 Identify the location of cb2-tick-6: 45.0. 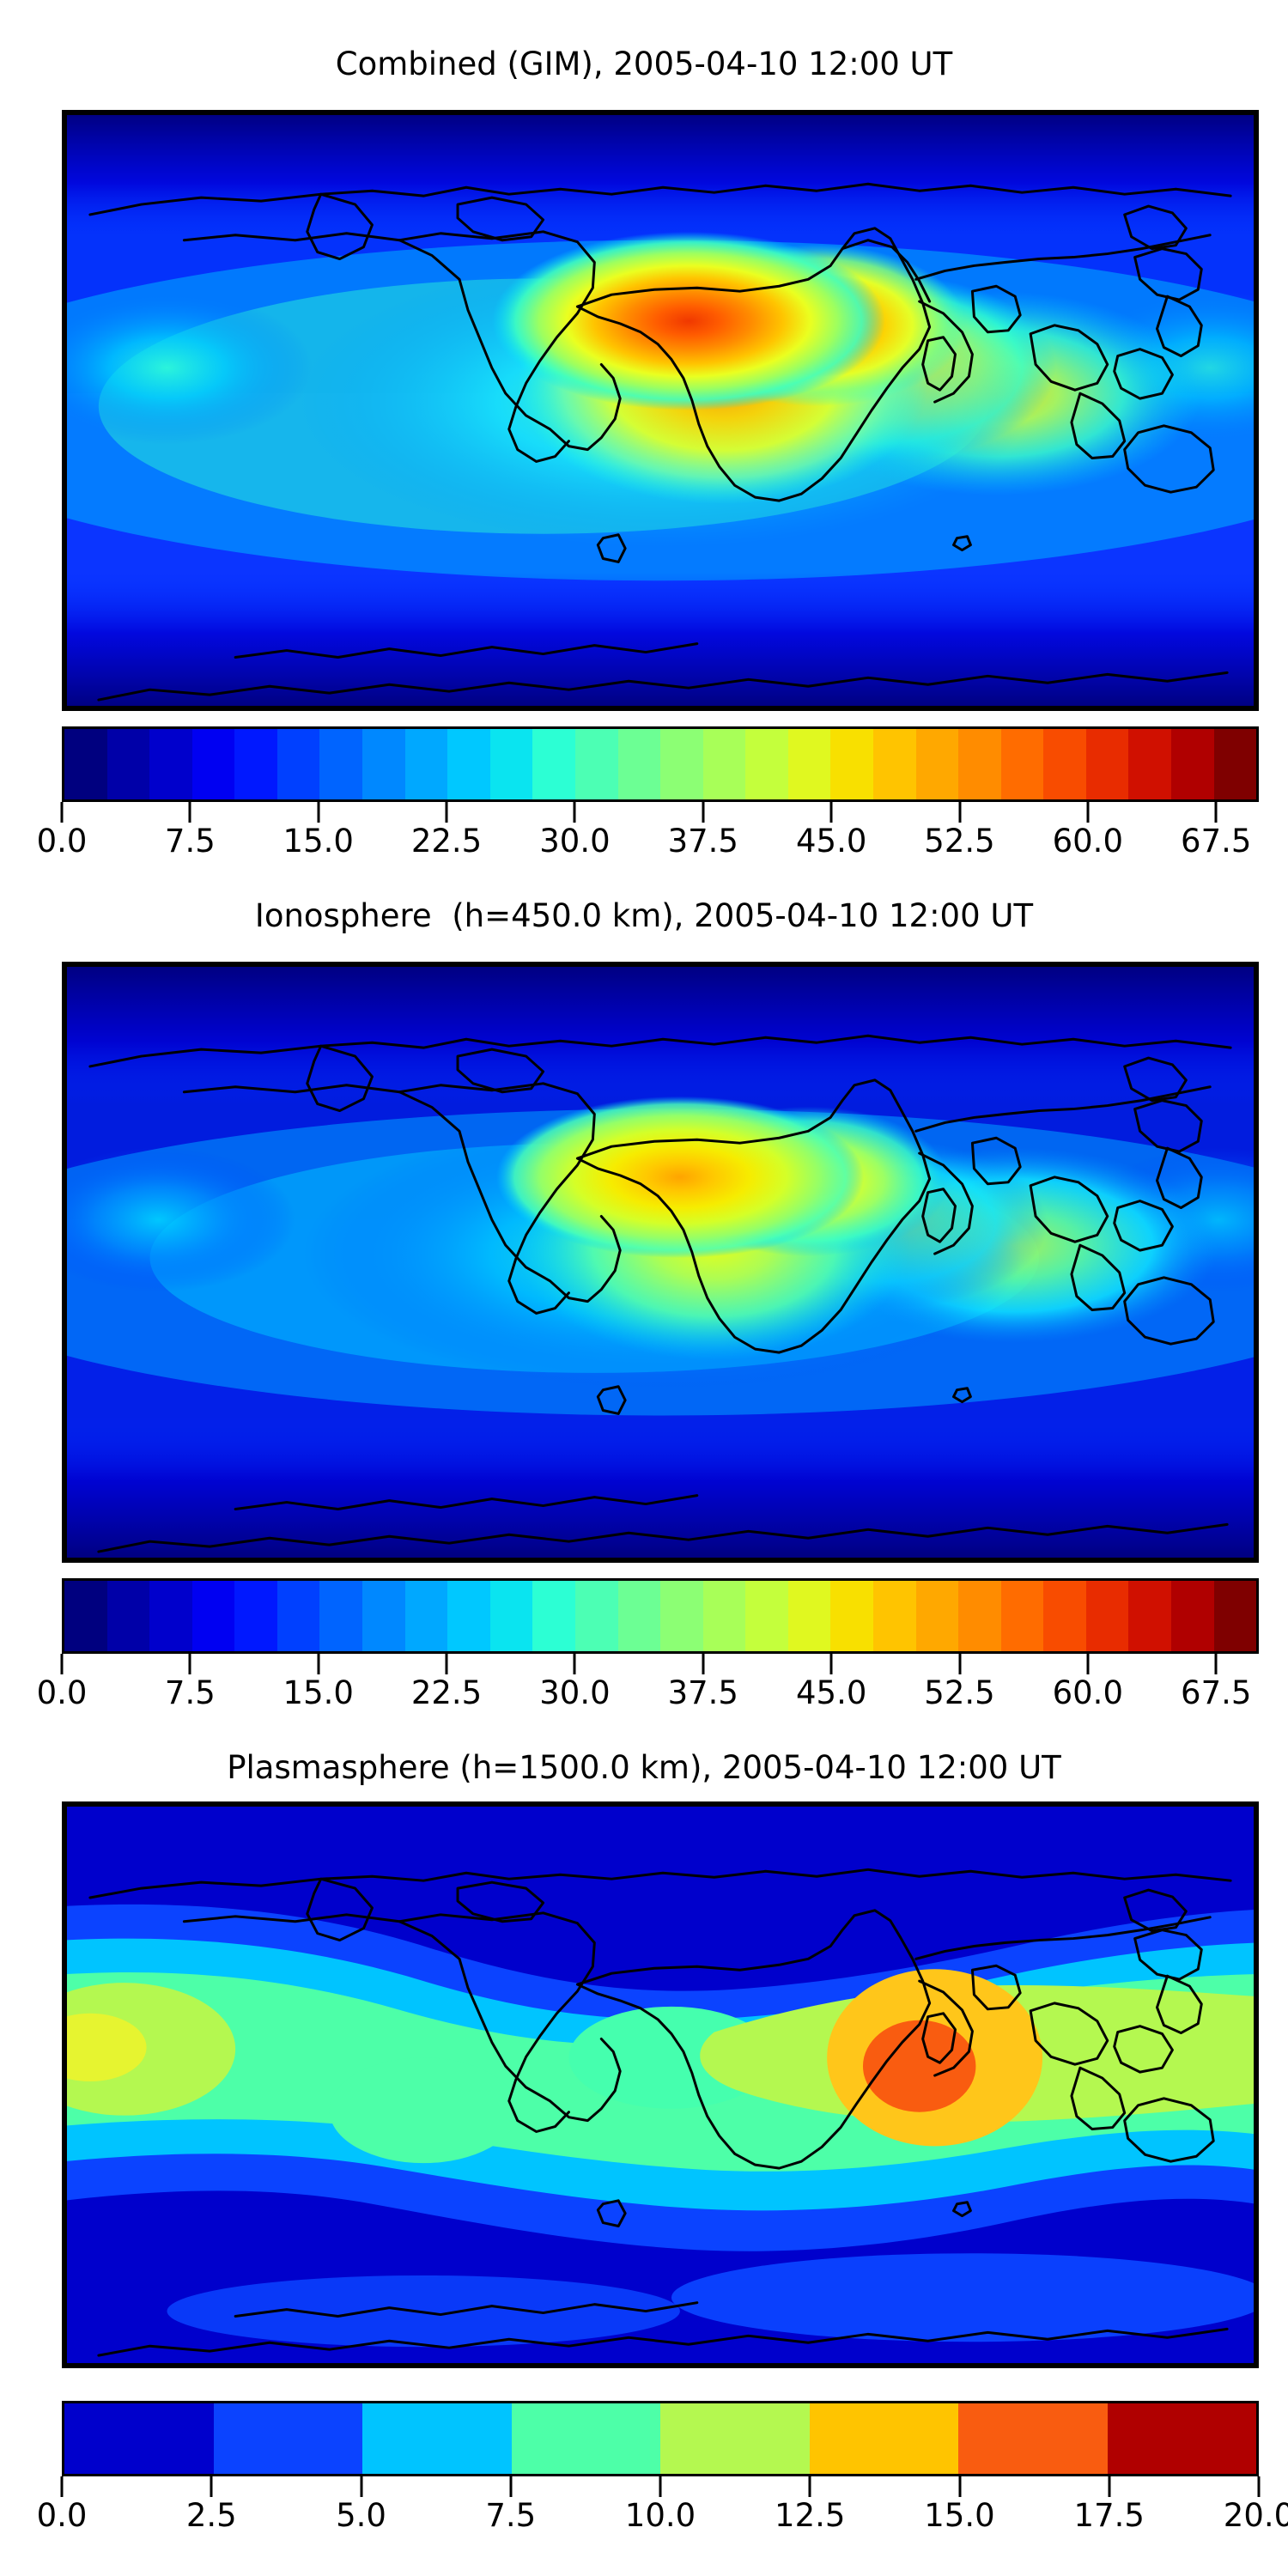
(831, 1693).